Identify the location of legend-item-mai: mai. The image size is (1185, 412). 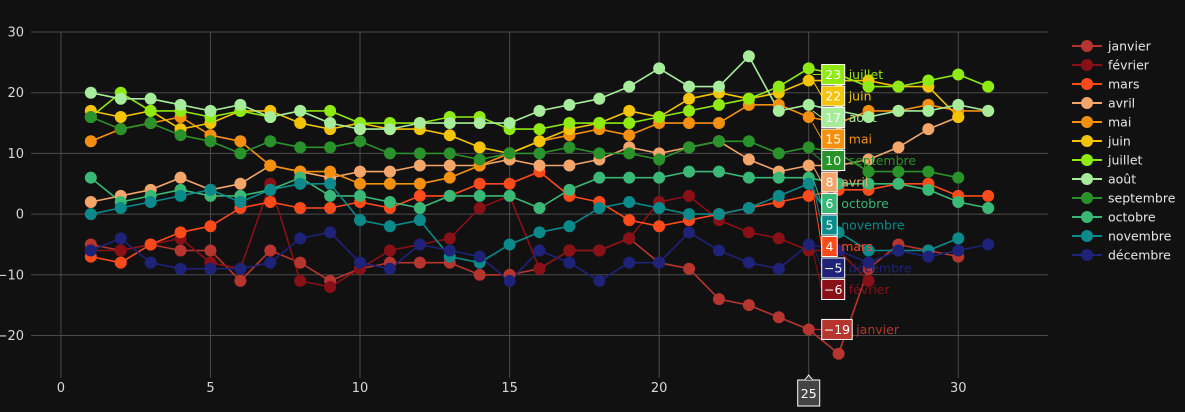
(1101, 122).